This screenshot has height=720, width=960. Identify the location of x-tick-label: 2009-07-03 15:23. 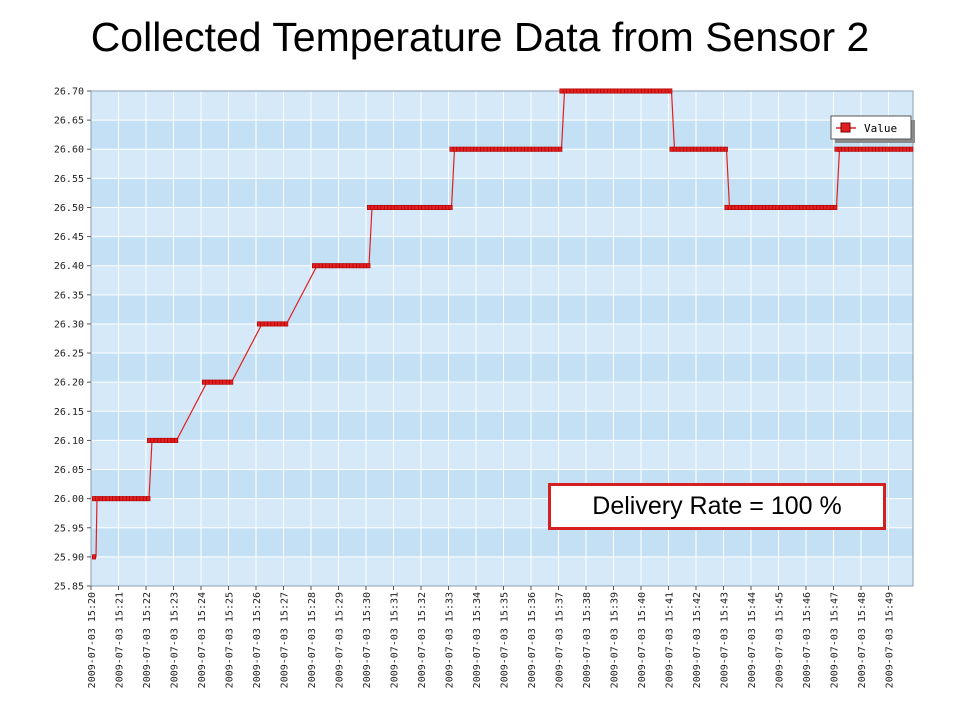
(175, 640).